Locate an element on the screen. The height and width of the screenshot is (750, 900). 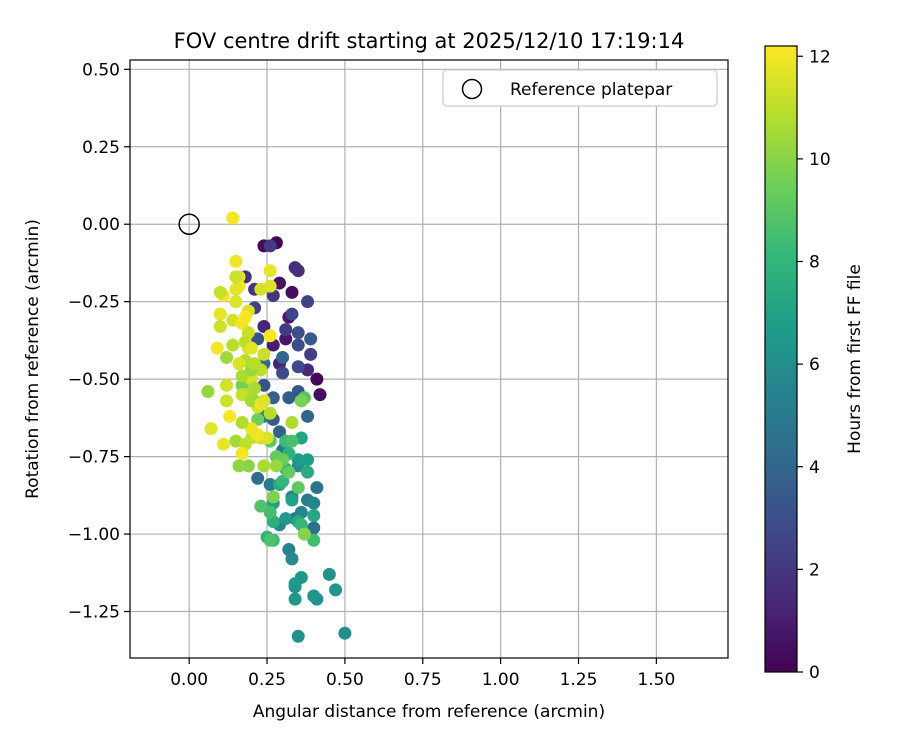
colorbar-tick-label: 8 is located at coordinates (814, 263).